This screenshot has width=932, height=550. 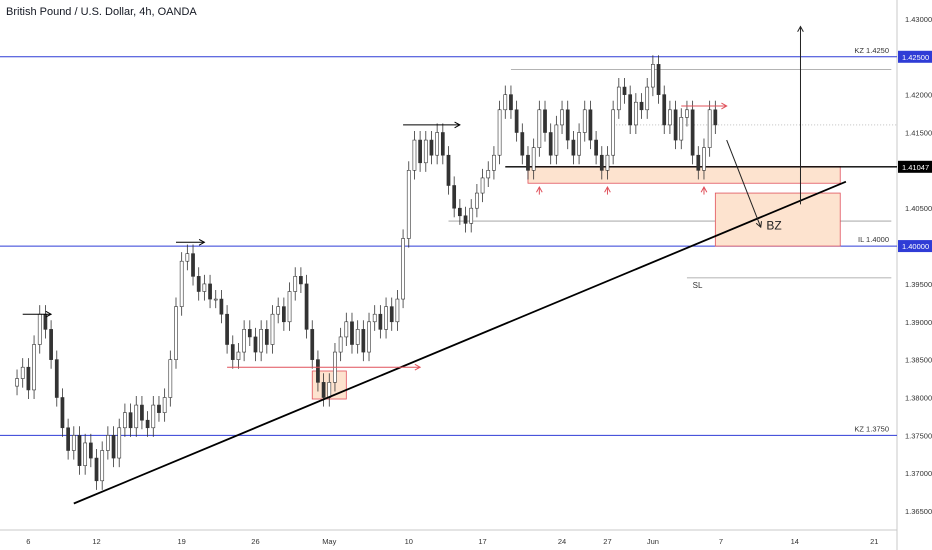 I want to click on support-zone, so click(x=684, y=175).